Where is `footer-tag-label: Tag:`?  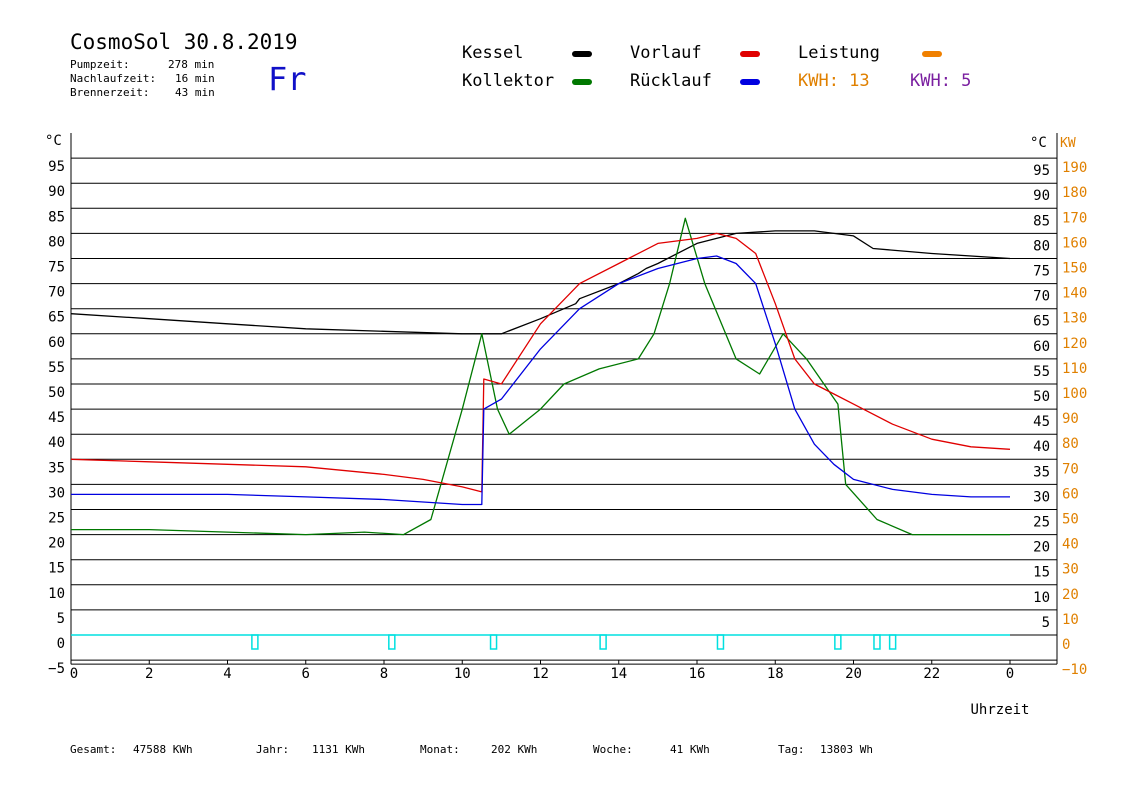 footer-tag-label: Tag: is located at coordinates (791, 749).